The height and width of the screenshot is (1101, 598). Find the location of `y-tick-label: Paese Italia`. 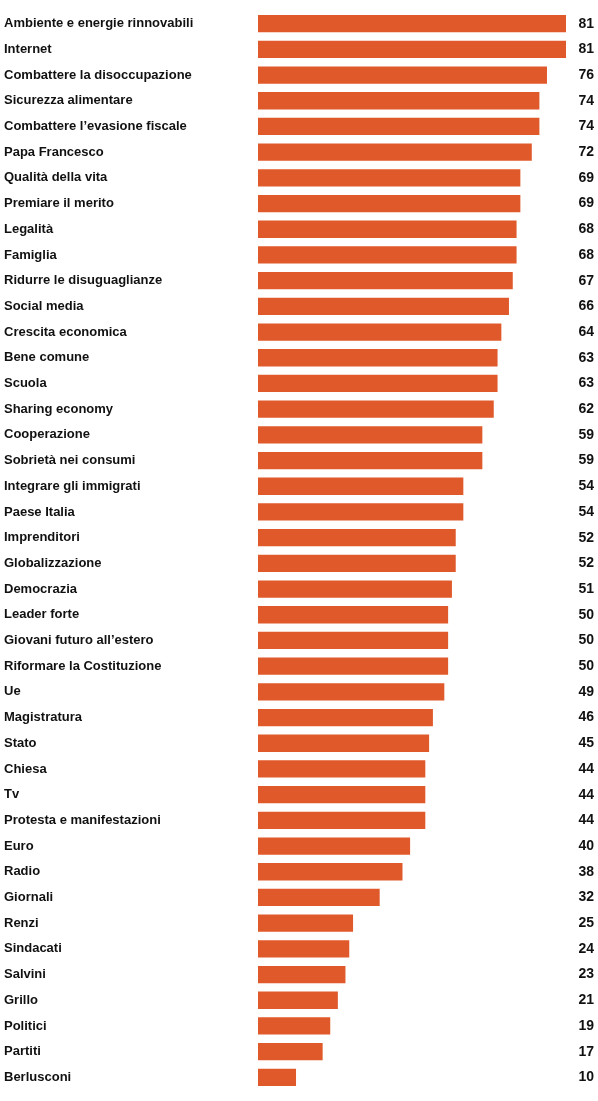

y-tick-label: Paese Italia is located at coordinates (40, 511).